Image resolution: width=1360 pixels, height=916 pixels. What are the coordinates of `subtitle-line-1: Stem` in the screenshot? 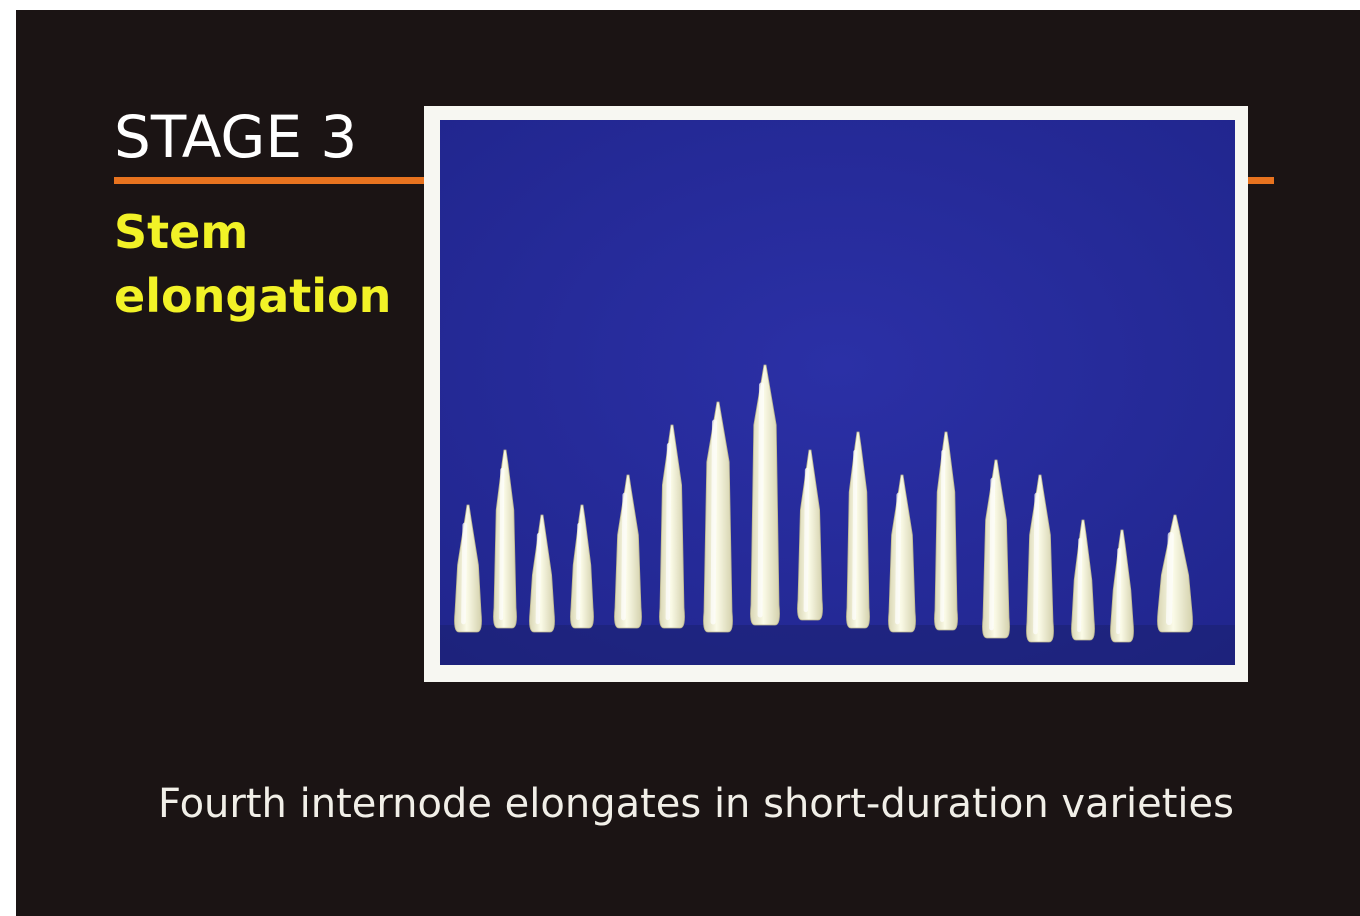 It's located at (181, 232).